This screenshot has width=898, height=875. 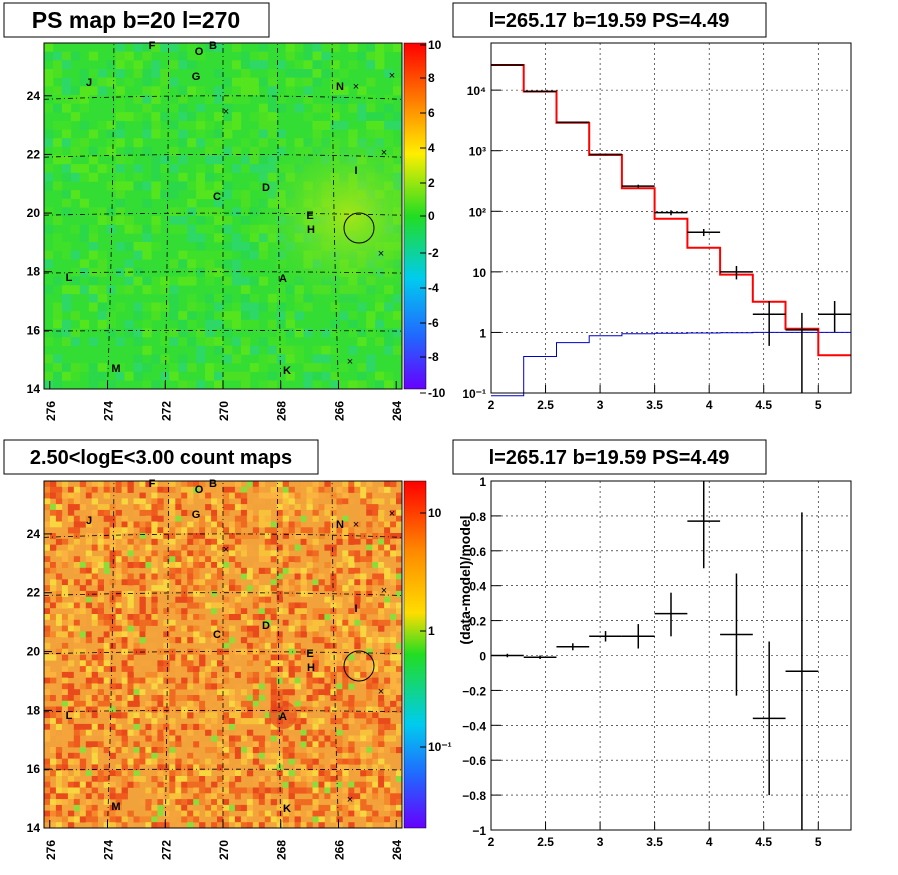 What do you see at coordinates (654, 405) in the screenshot?
I see `spectrum-x-tick-label: 3.5` at bounding box center [654, 405].